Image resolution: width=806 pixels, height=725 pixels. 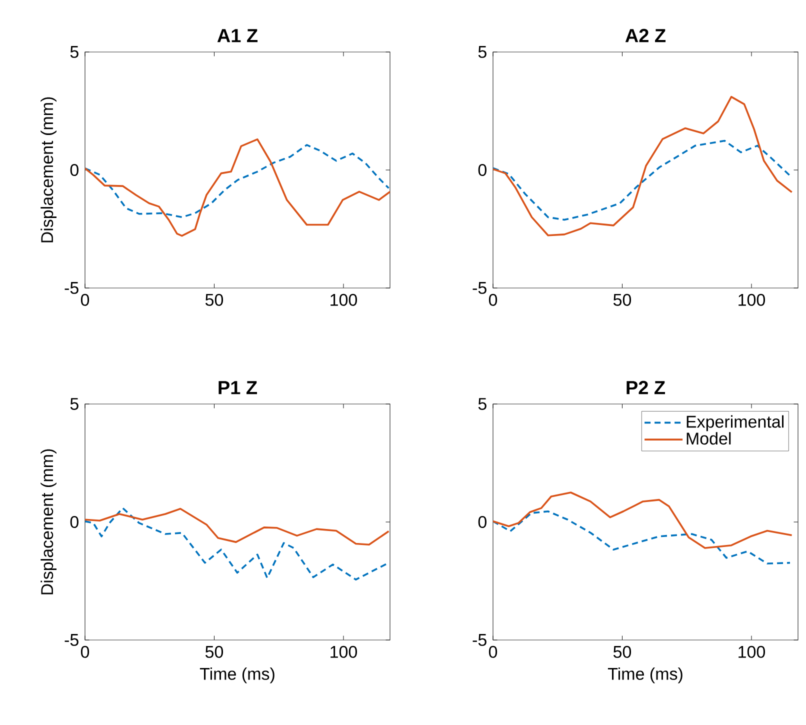 What do you see at coordinates (735, 423) in the screenshot?
I see `legend-label: Experimental` at bounding box center [735, 423].